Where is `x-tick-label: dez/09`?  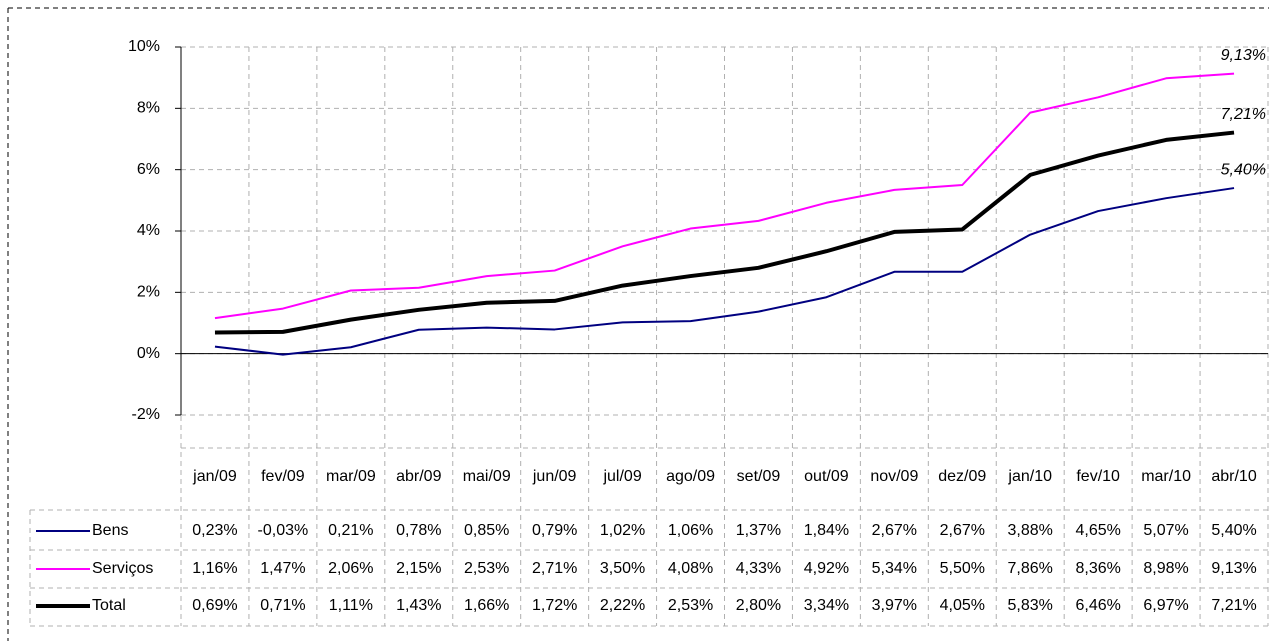 x-tick-label: dez/09 is located at coordinates (962, 476).